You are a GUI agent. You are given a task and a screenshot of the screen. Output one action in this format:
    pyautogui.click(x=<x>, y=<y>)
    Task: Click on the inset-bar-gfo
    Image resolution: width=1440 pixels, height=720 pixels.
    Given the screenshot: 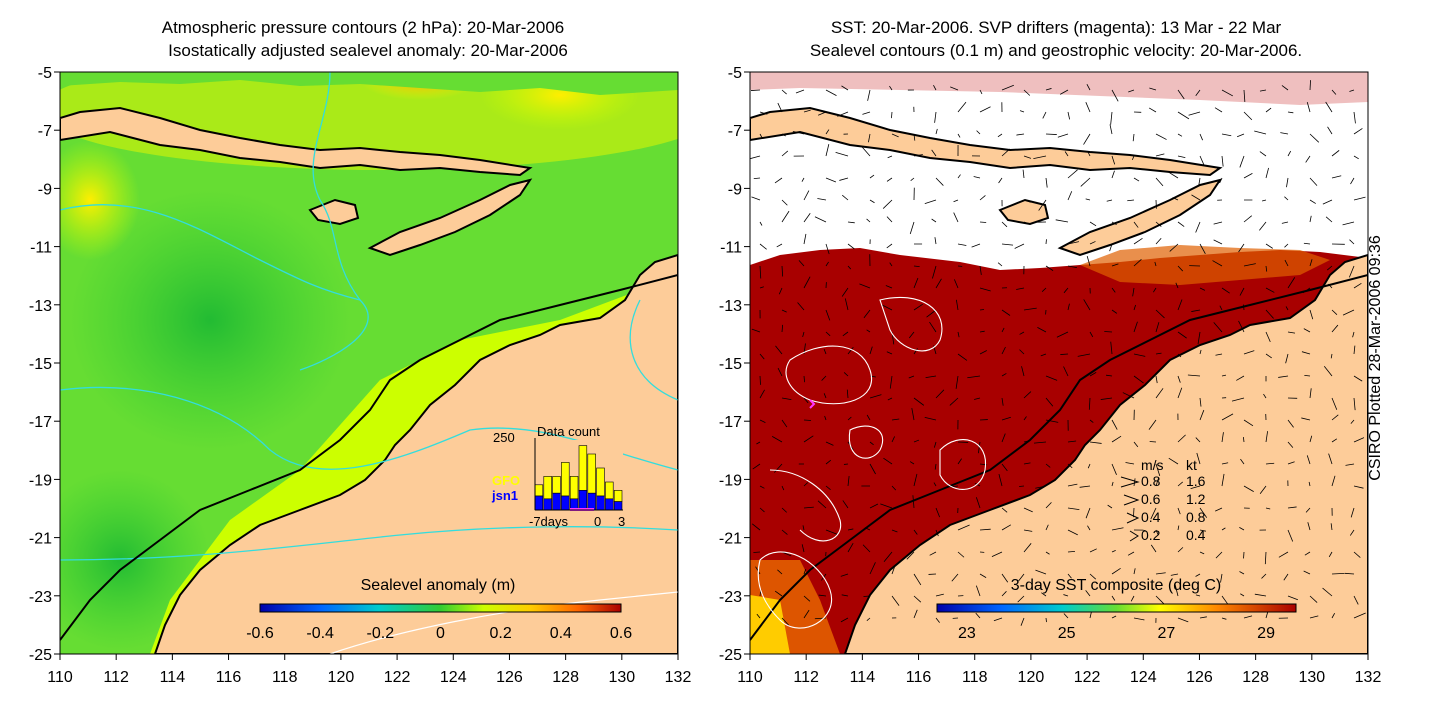 What is the action you would take?
    pyautogui.click(x=618, y=496)
    